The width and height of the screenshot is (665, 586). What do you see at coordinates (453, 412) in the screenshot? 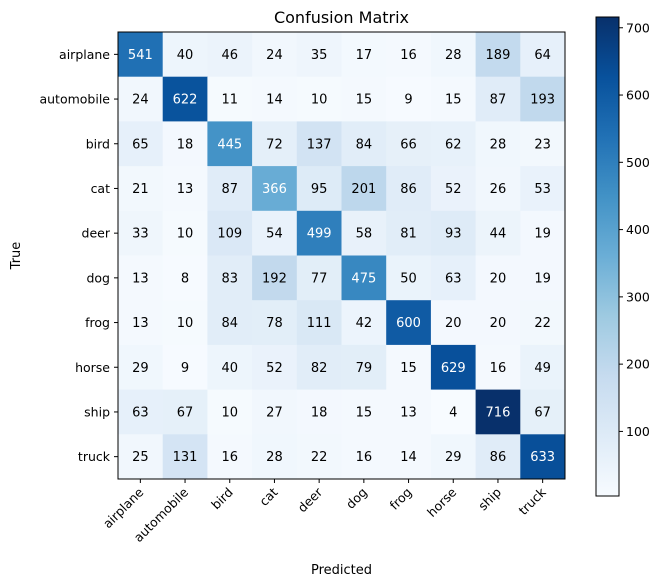
I see `cell-value-label: 4` at bounding box center [453, 412].